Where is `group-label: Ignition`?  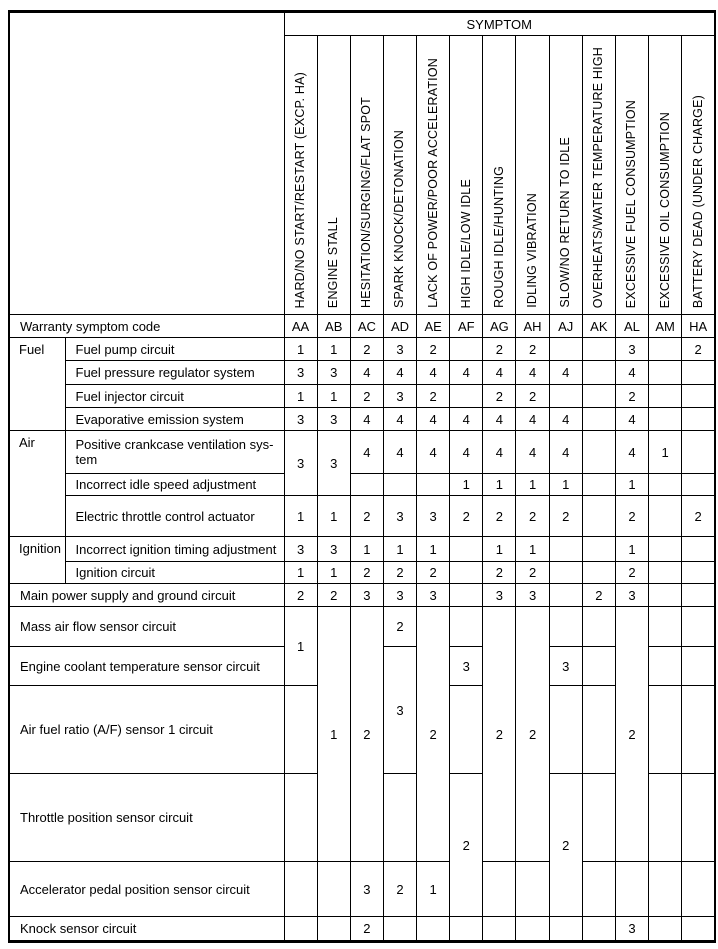
group-label: Ignition is located at coordinates (37, 560).